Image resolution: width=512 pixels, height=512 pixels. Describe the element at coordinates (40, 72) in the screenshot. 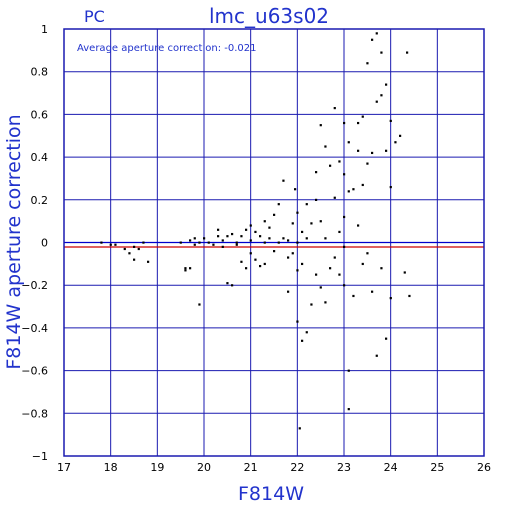

I see `y-tick-label: 0.8` at that location.